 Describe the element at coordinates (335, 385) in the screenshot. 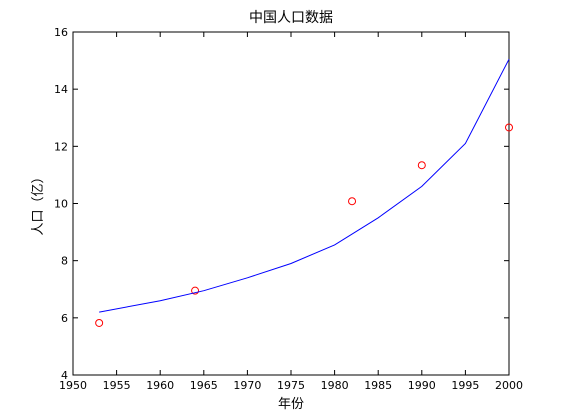

I see `x-tick-label: 1980` at that location.